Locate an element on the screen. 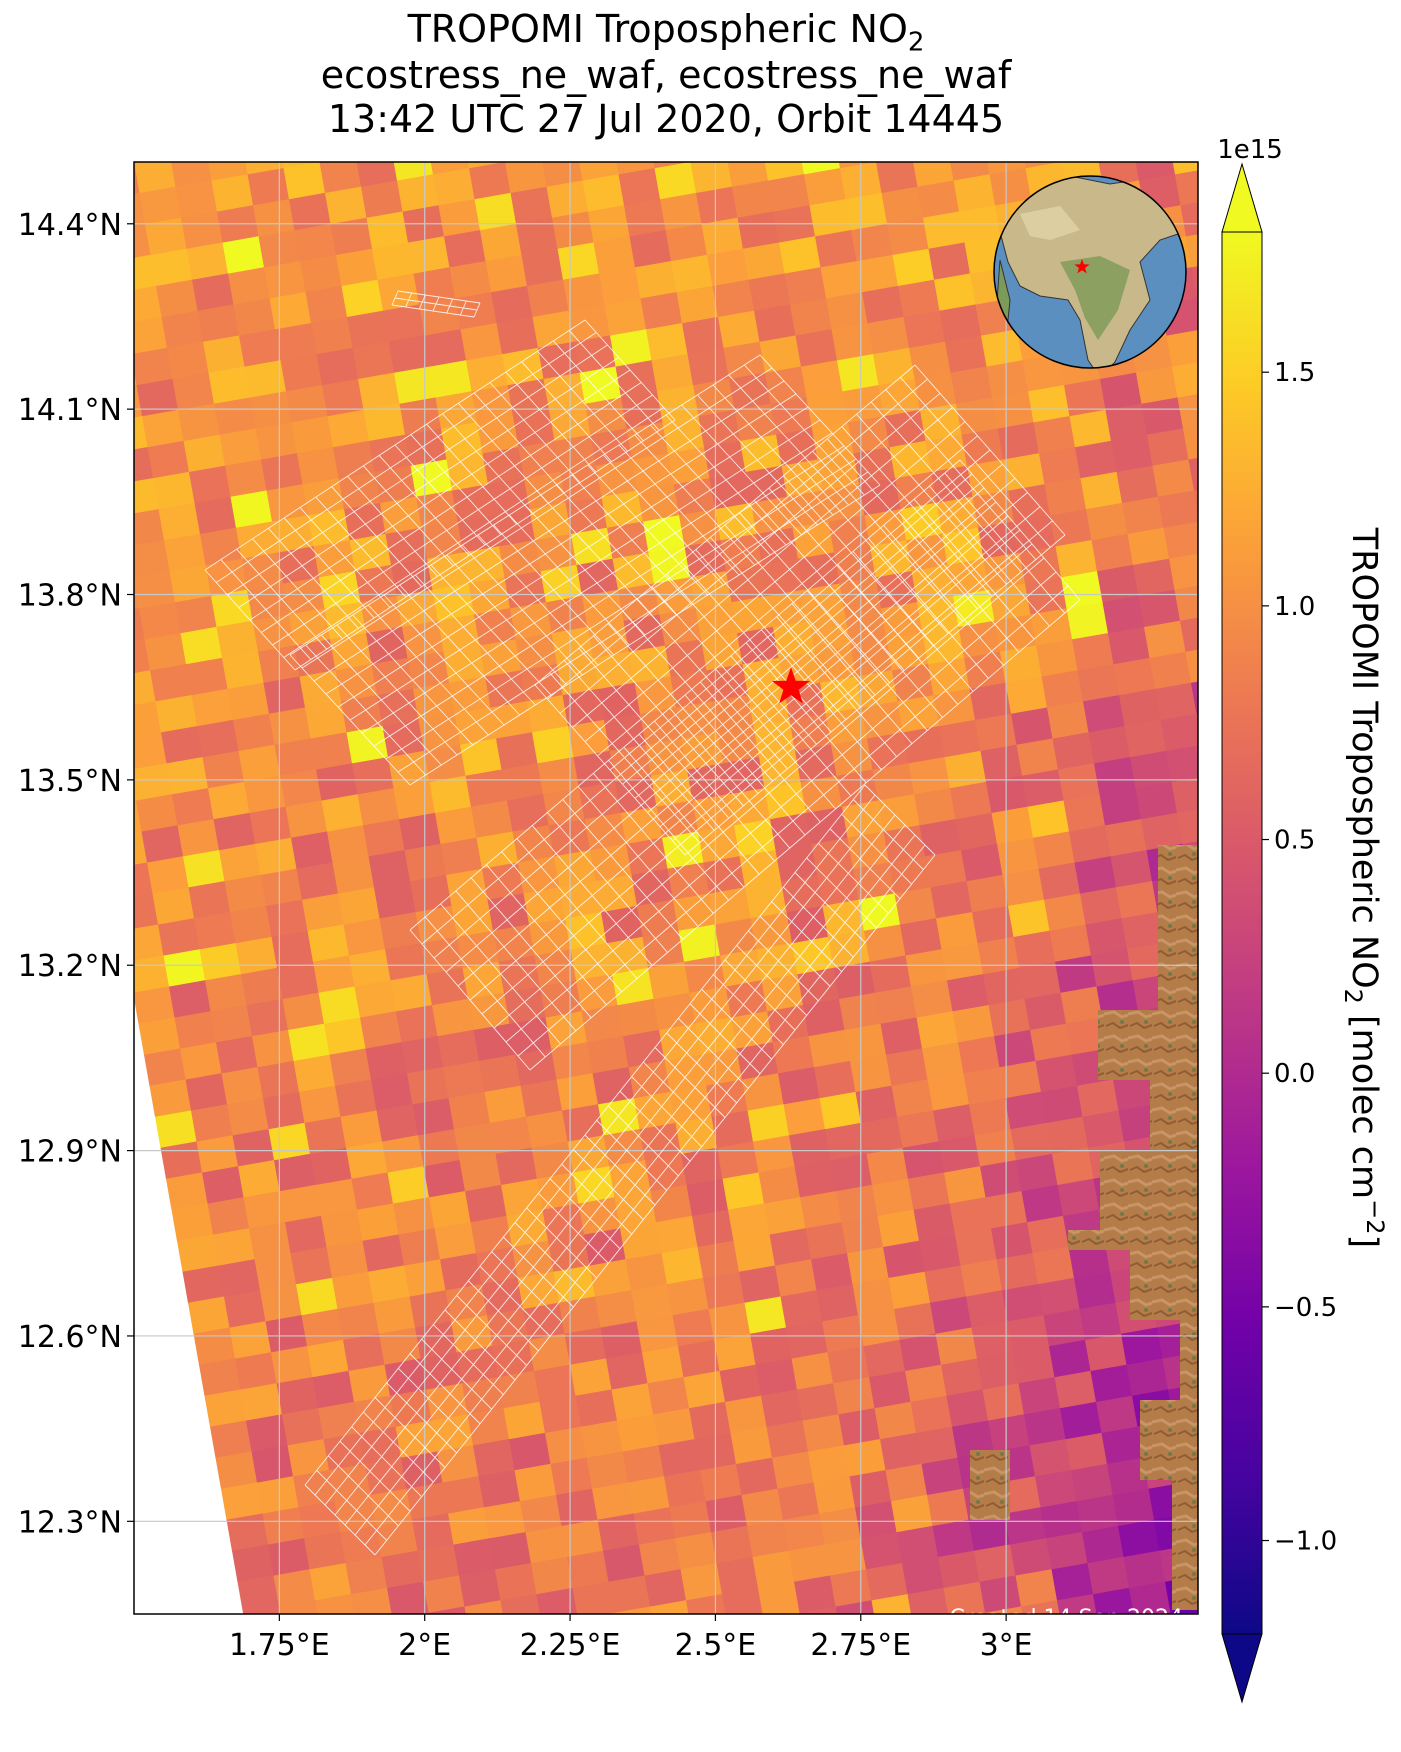  colorbar-label: TROPOMI Tropospheric NO2 [molec cm−2] is located at coordinates (1364, 887).